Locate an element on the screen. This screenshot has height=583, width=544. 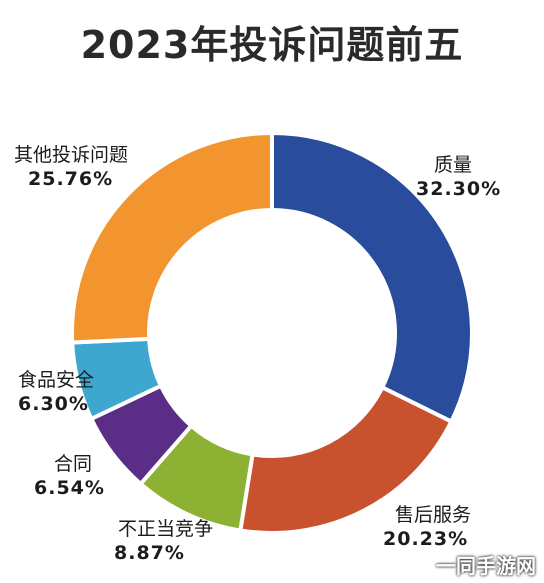
label-quality-value: 32.30% is located at coordinates (459, 189).